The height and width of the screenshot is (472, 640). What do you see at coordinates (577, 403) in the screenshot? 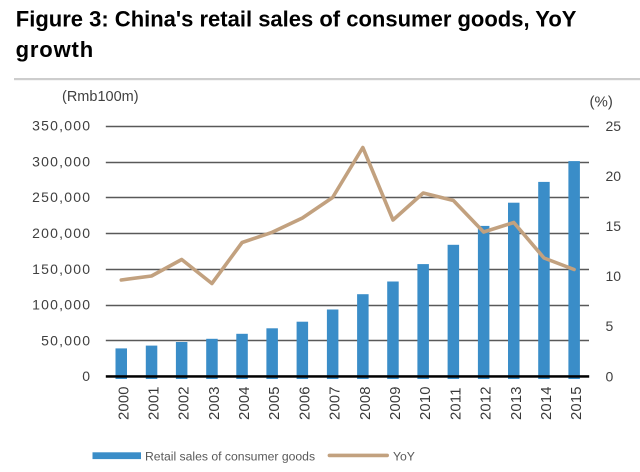
I see `svg-text: 2015` at bounding box center [577, 403].